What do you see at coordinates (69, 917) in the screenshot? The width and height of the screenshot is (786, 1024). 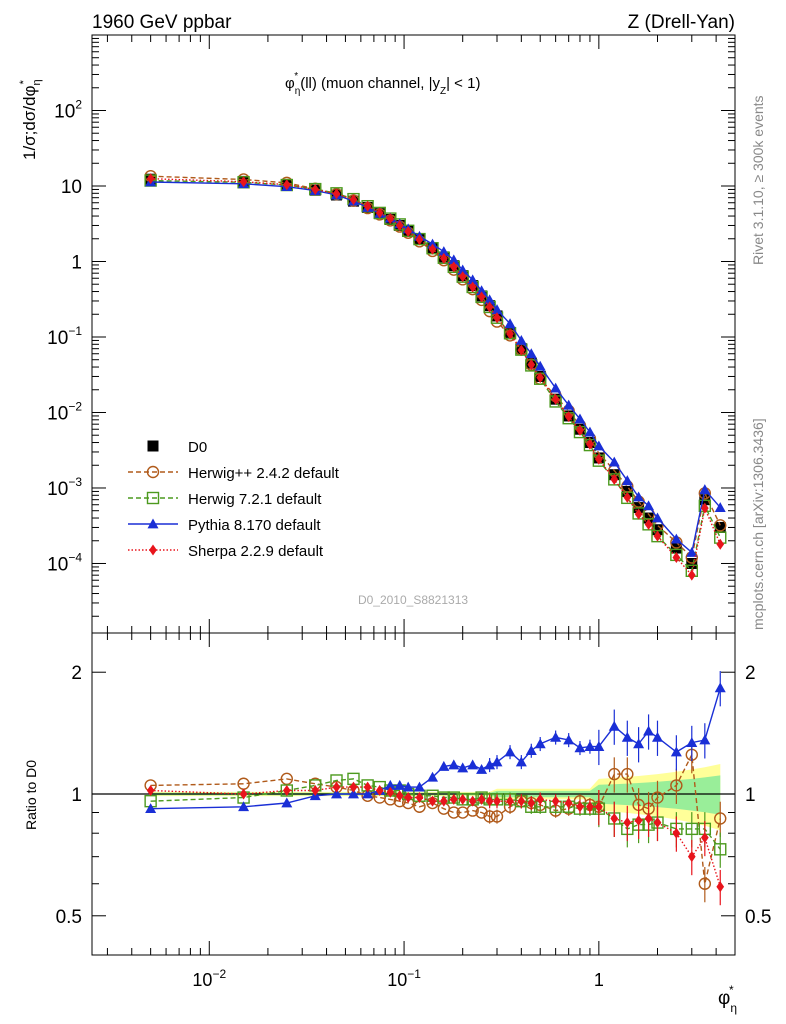 I see `ratio-y-tick-label: 0.5` at bounding box center [69, 917].